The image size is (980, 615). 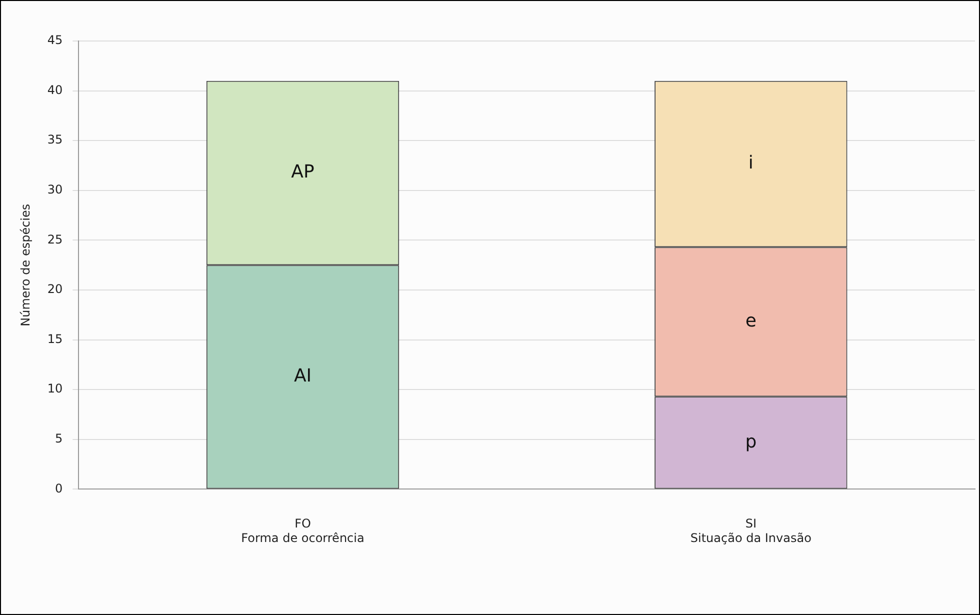 I want to click on y-axis-title: Número de espécies, so click(x=25, y=265).